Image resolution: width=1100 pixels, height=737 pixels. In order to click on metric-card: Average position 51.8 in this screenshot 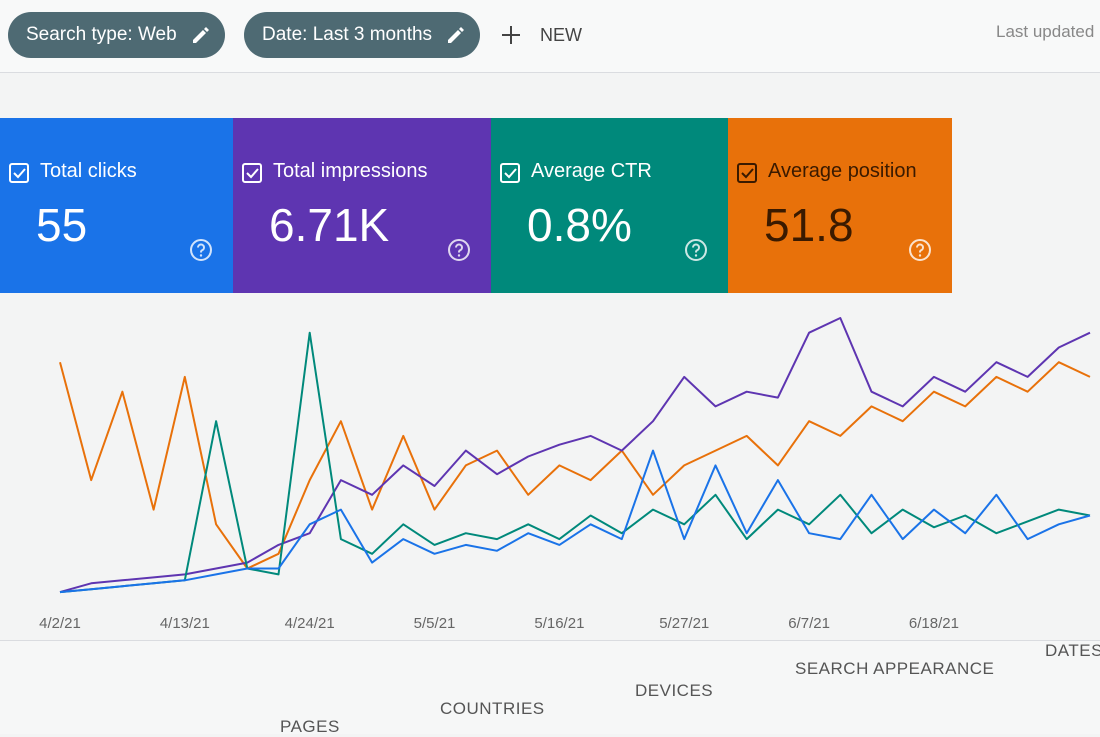, I will do `click(840, 205)`.